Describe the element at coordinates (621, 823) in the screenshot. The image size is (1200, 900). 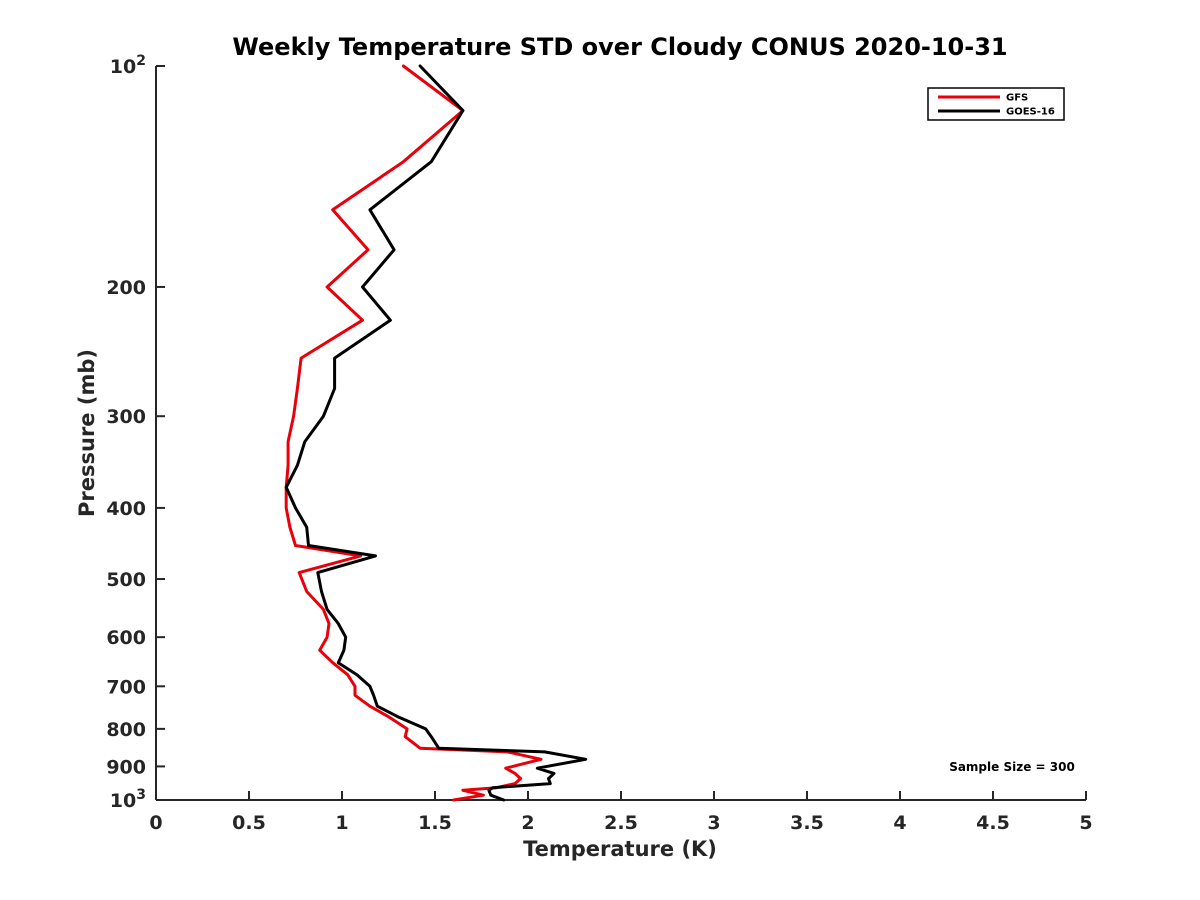
I see `x-tick-label: 2.5` at that location.